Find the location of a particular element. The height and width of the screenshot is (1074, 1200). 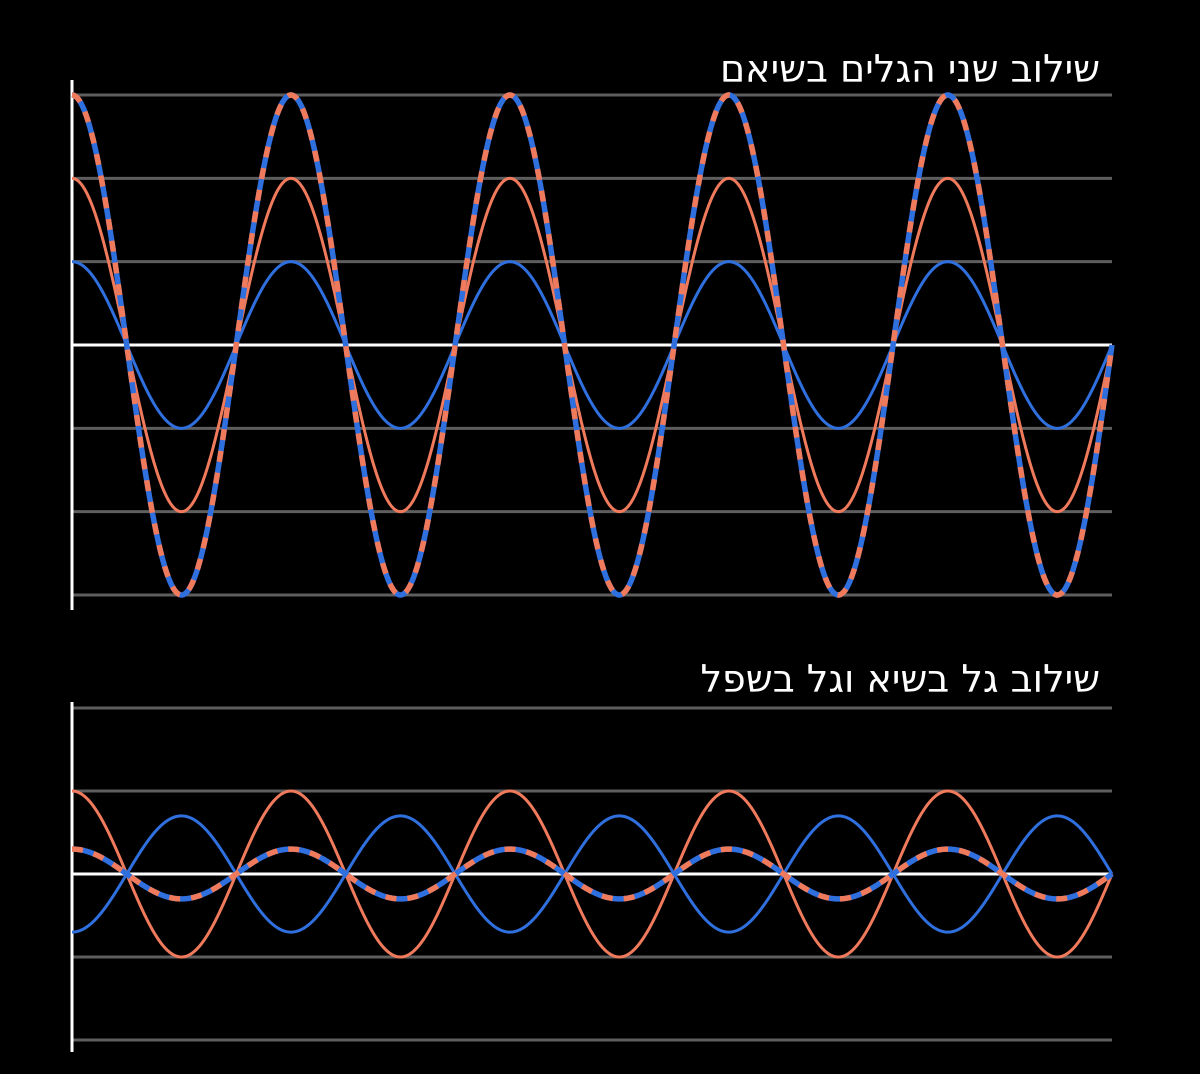

orange-wave-line is located at coordinates (592, 874).